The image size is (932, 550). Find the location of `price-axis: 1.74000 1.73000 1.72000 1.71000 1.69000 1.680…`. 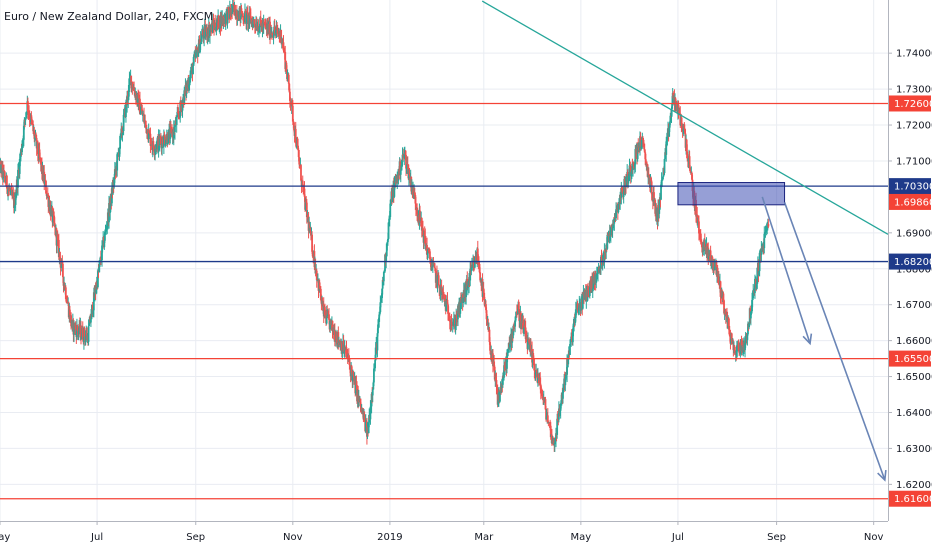

price-axis: 1.74000 1.73000 1.72000 1.71000 1.69000 1.680… is located at coordinates (910, 275).